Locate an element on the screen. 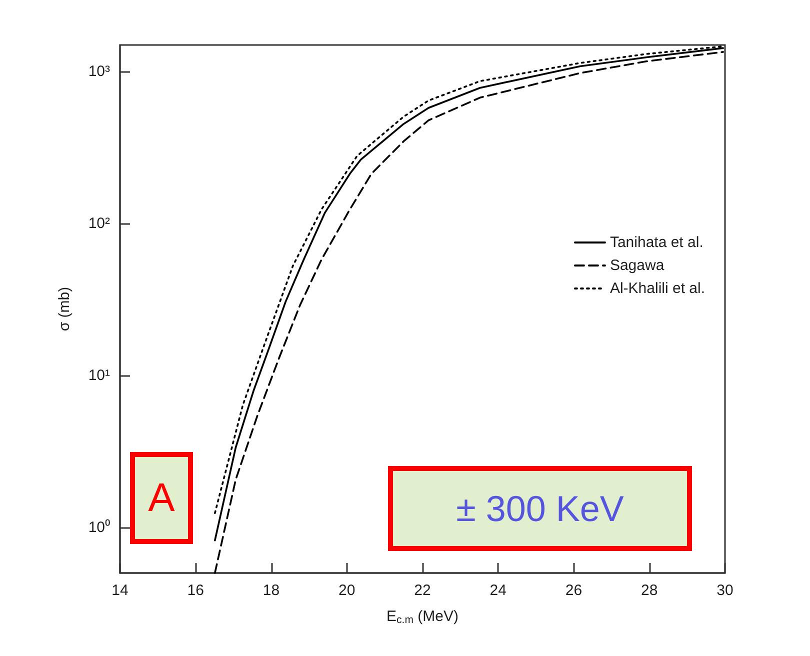 This screenshot has height=656, width=810. x-tick-label: 20 is located at coordinates (347, 590).